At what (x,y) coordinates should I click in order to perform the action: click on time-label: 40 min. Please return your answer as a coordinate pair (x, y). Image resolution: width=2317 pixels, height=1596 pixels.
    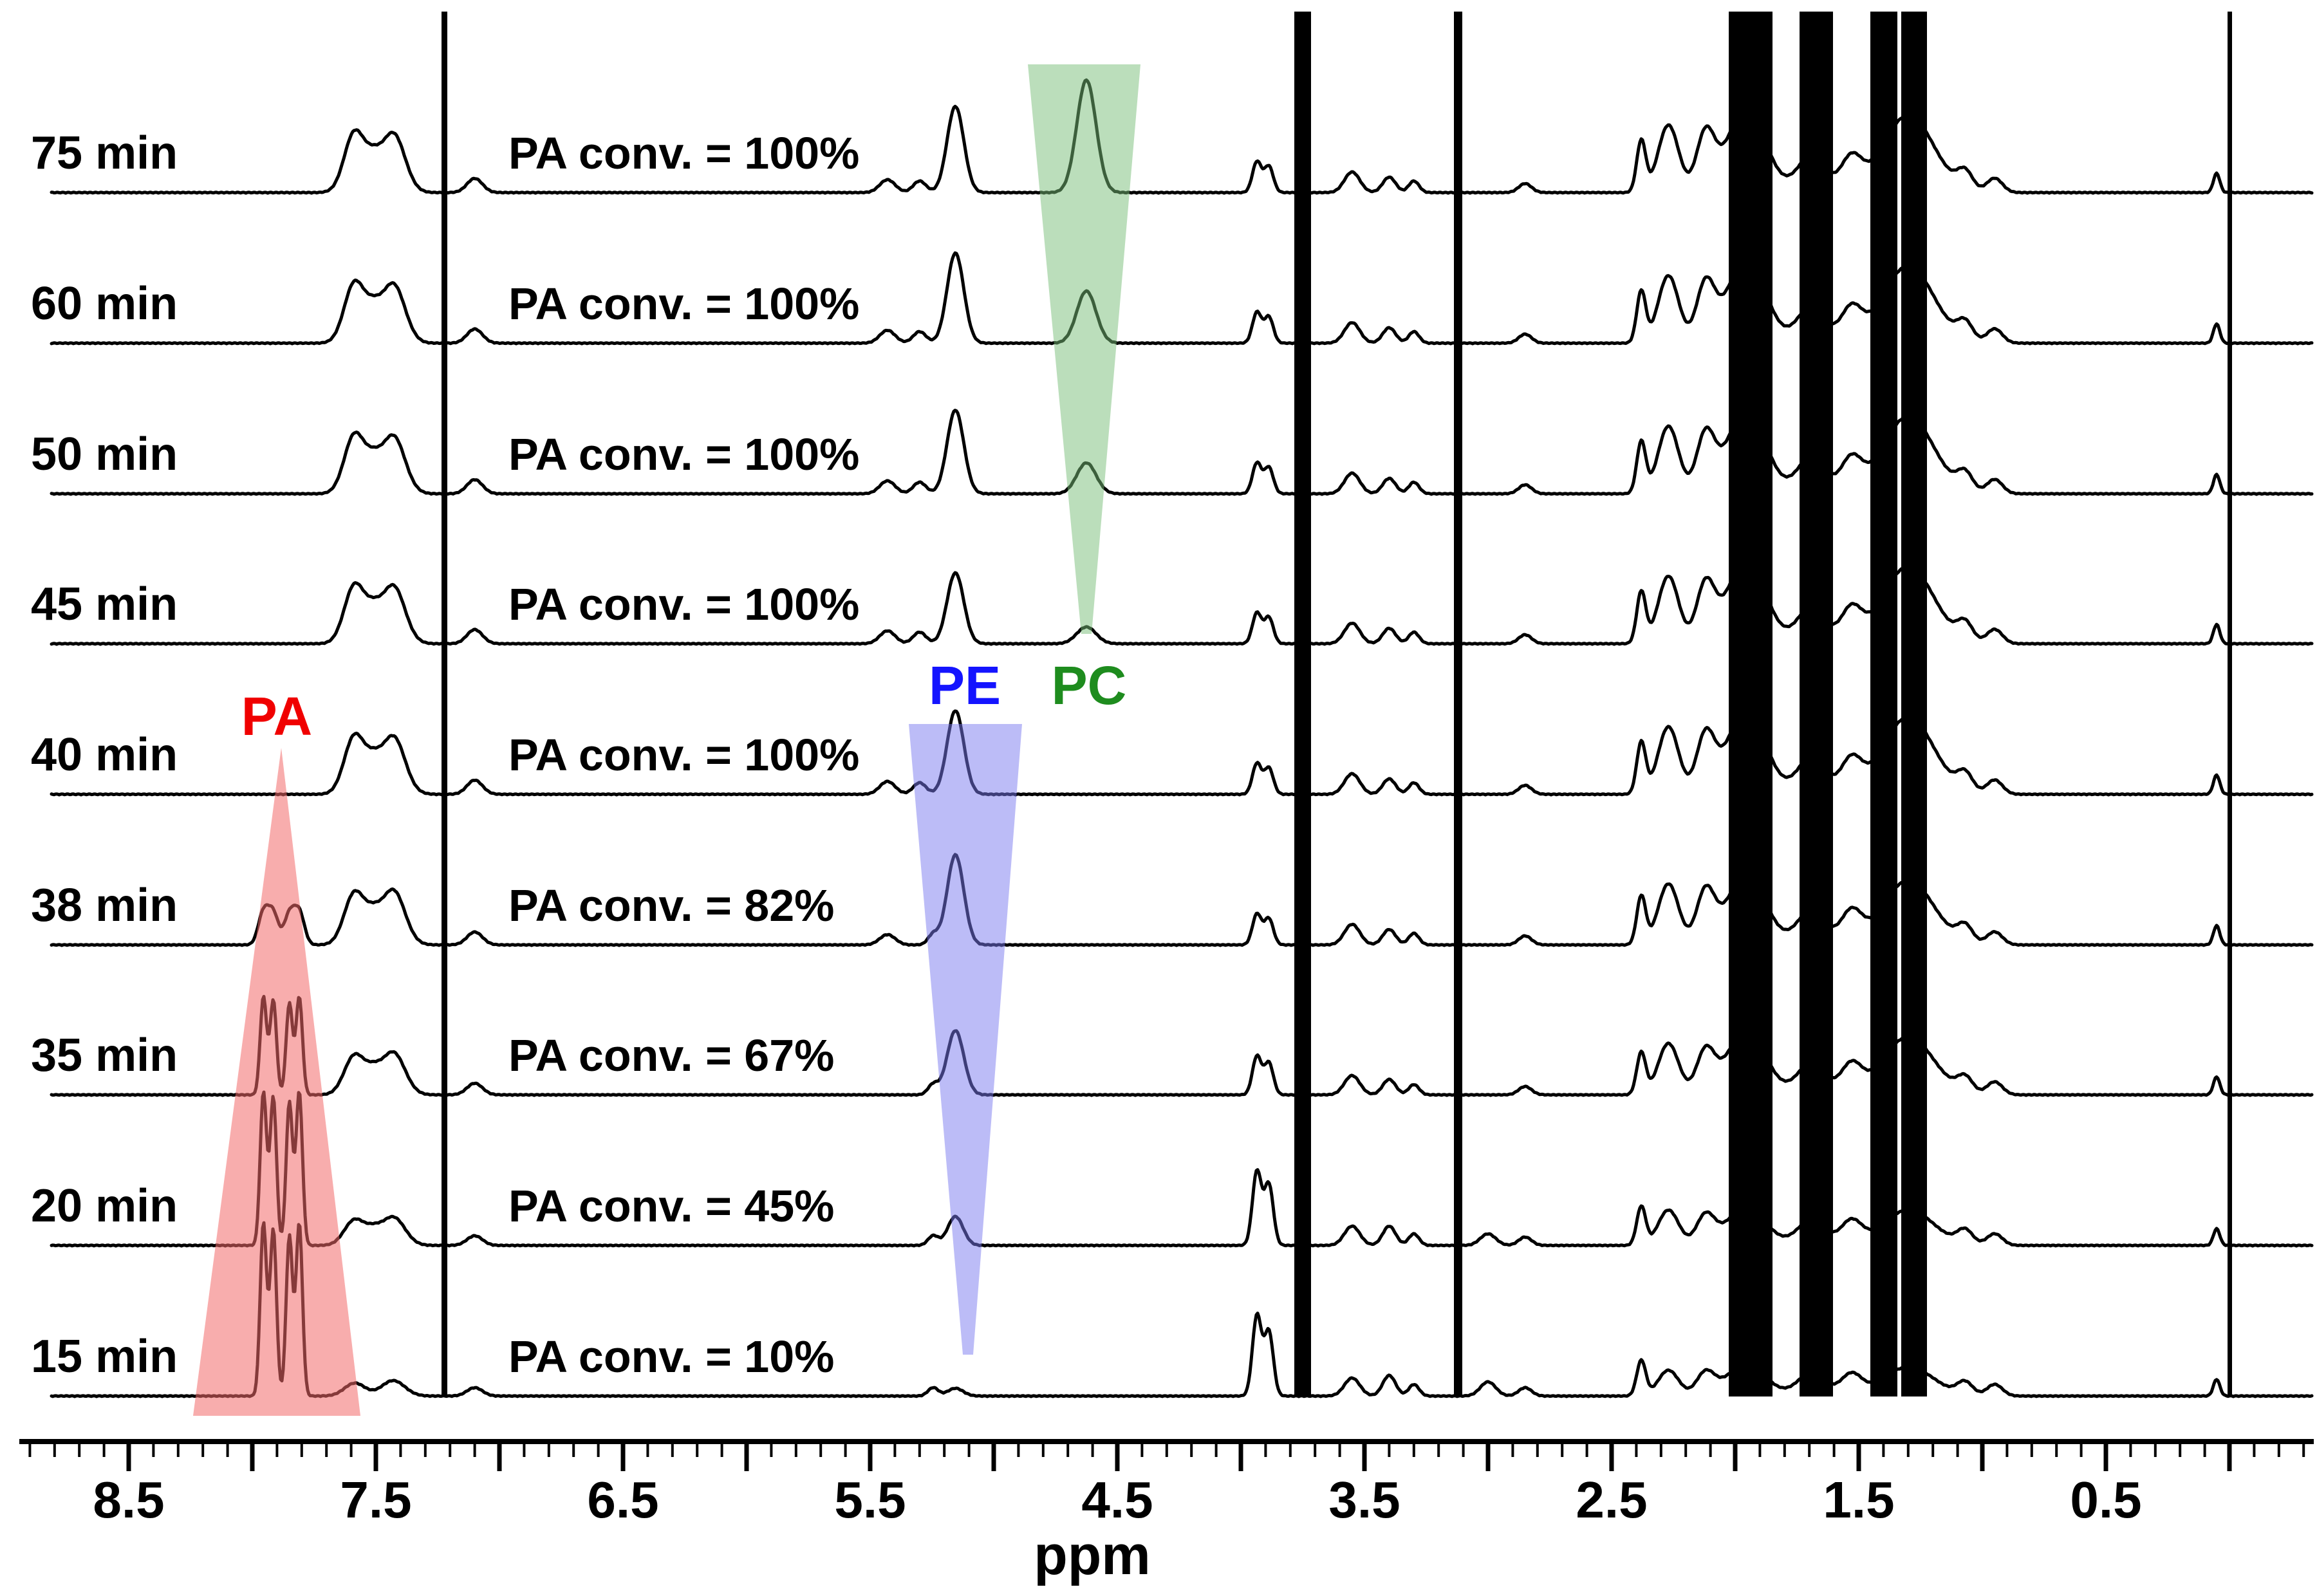
    Looking at the image, I should click on (105, 755).